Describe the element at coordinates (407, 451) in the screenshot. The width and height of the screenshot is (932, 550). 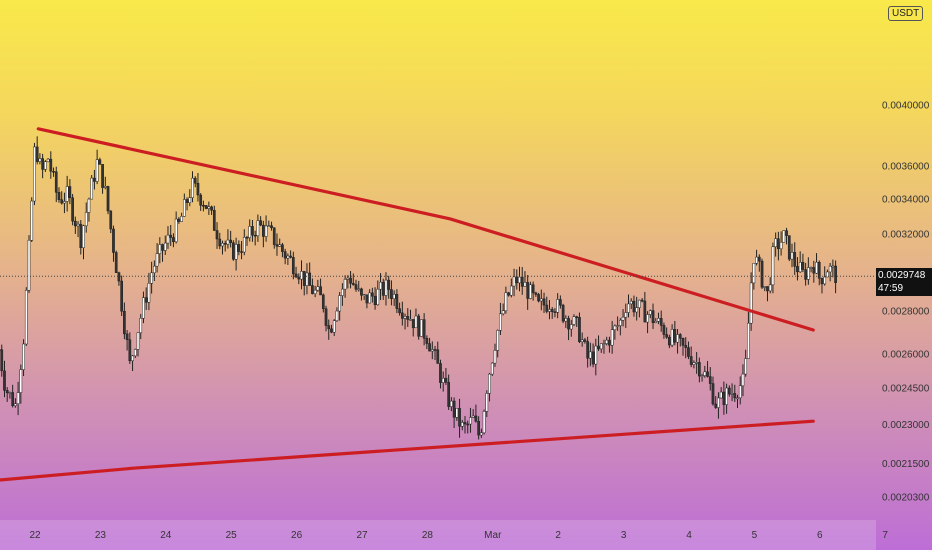
I see `trendline-lower` at that location.